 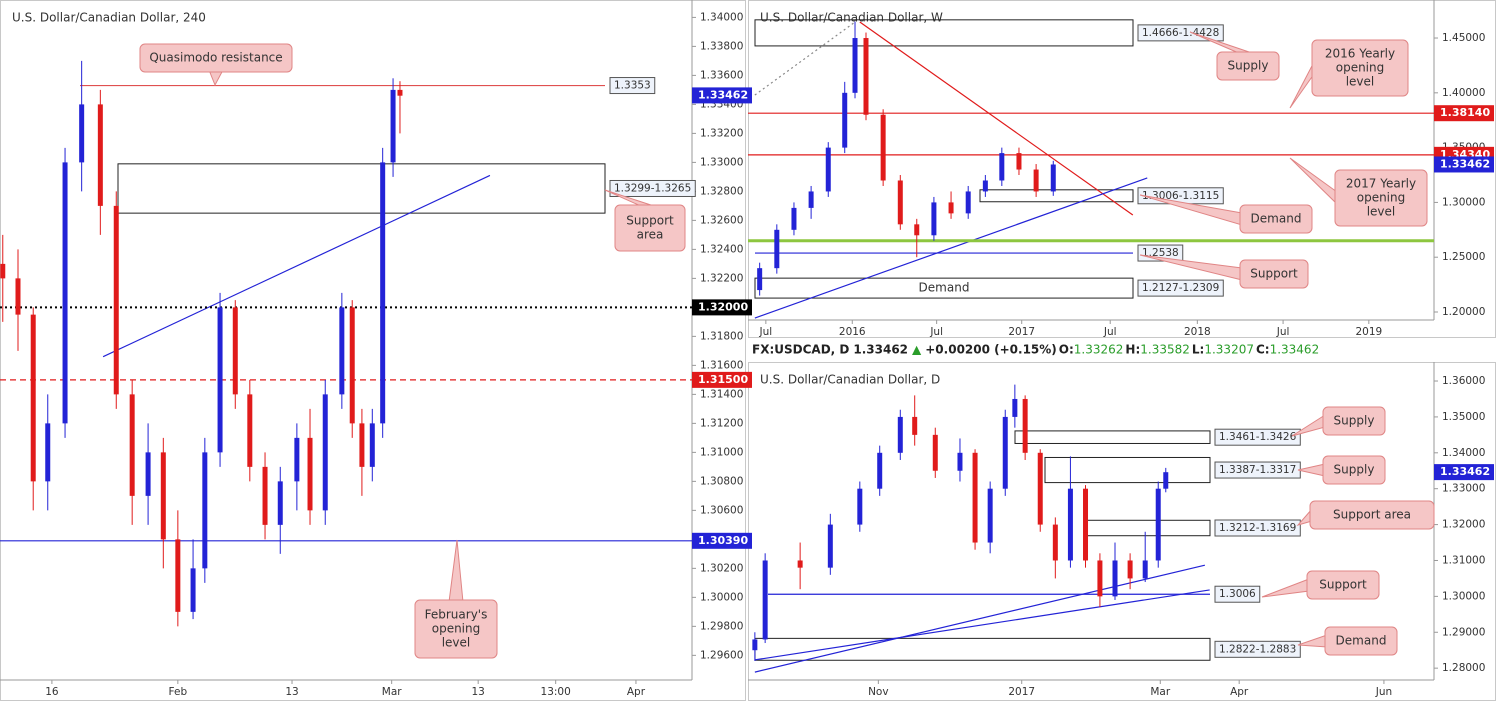 What do you see at coordinates (721, 423) in the screenshot?
I see `y-tick-label: 1.31200` at bounding box center [721, 423].